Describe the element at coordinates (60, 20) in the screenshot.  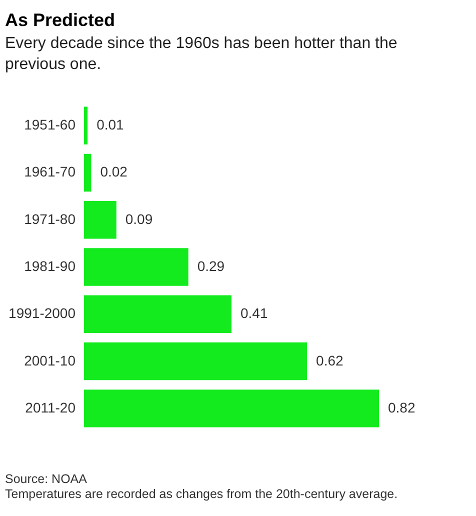
I see `chart-title: As Predicted` at that location.